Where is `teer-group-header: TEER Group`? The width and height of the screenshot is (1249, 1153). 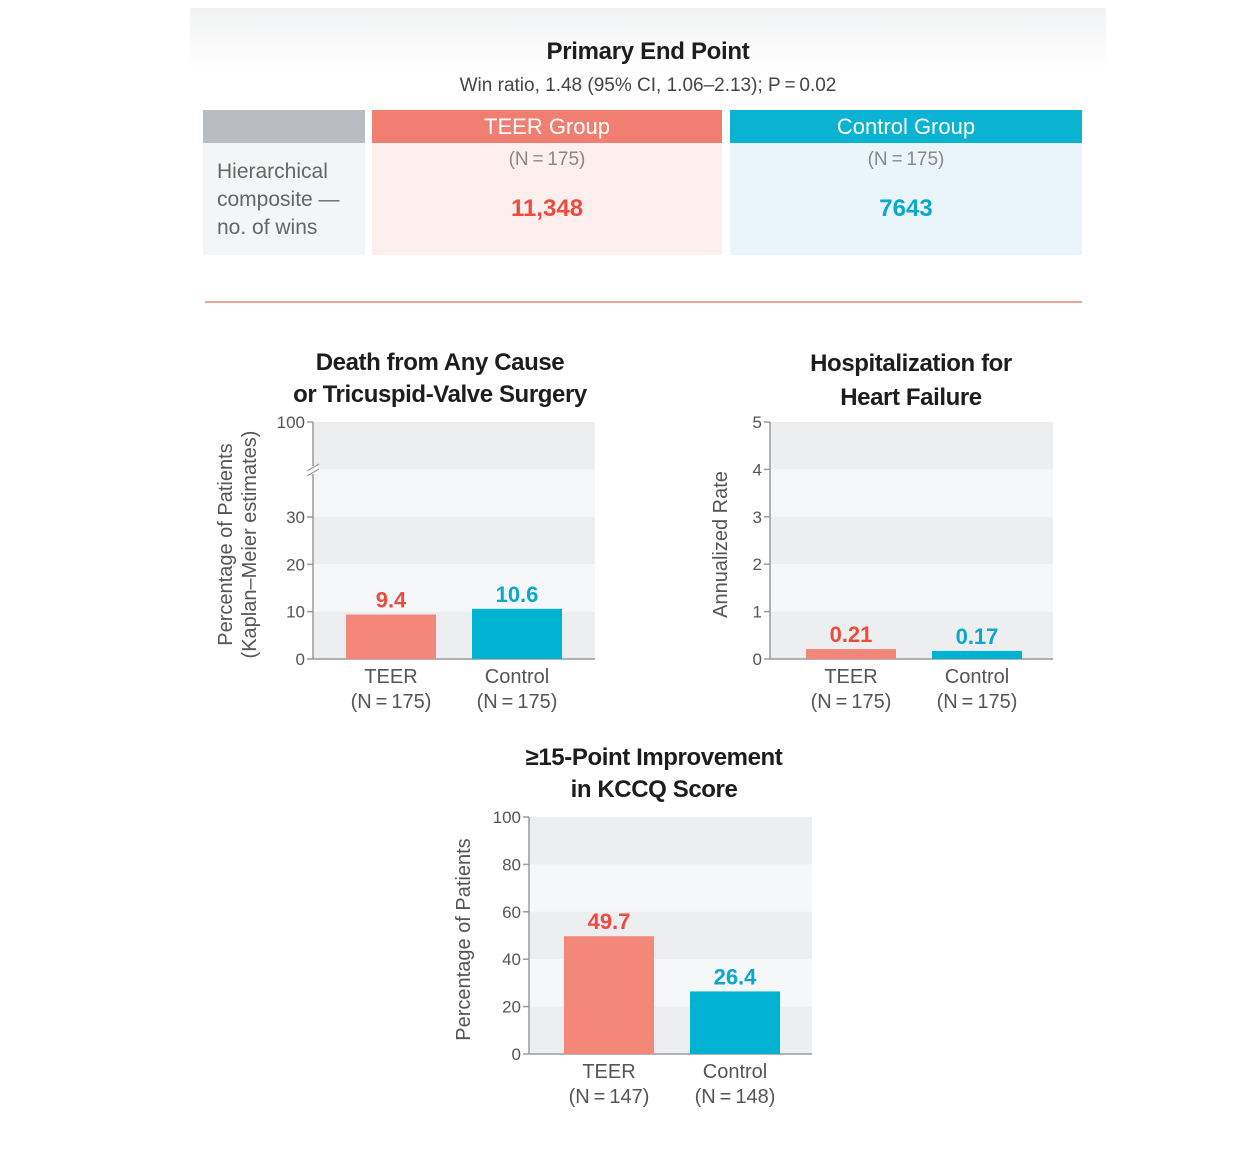
teer-group-header: TEER Group is located at coordinates (547, 126).